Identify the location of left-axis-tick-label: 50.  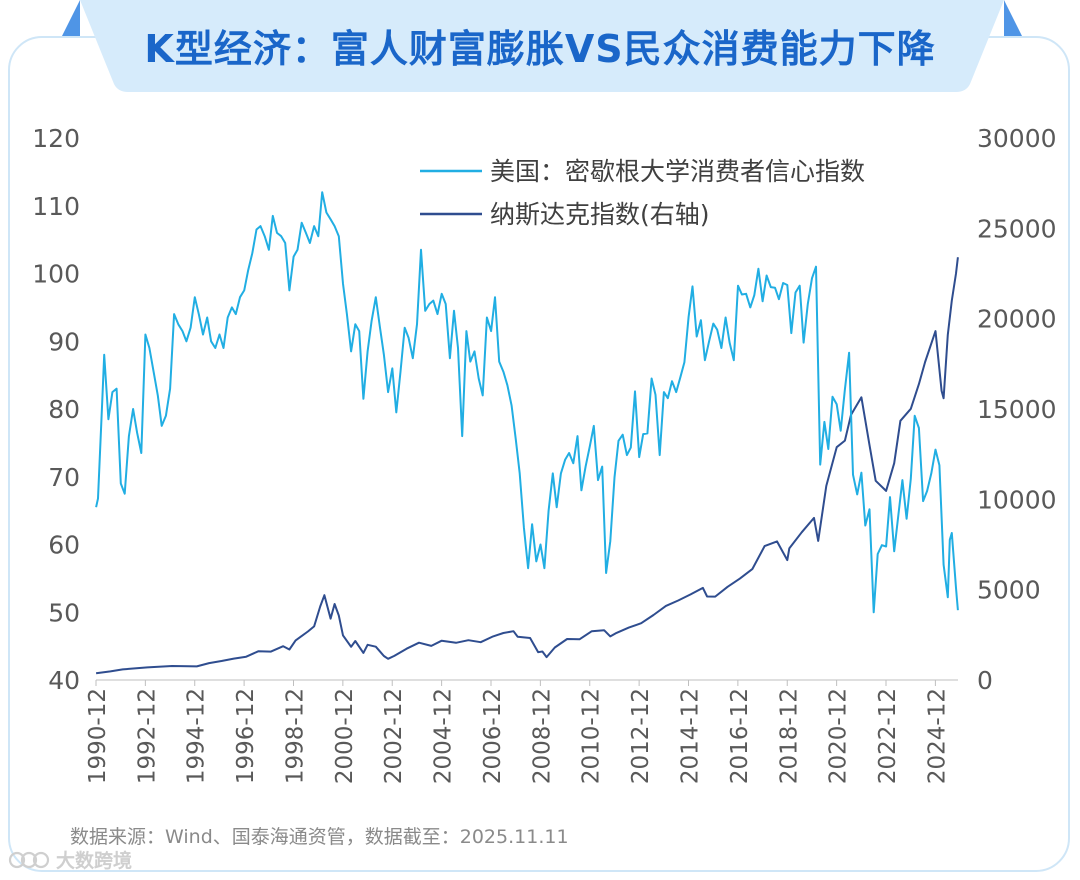
(64, 612).